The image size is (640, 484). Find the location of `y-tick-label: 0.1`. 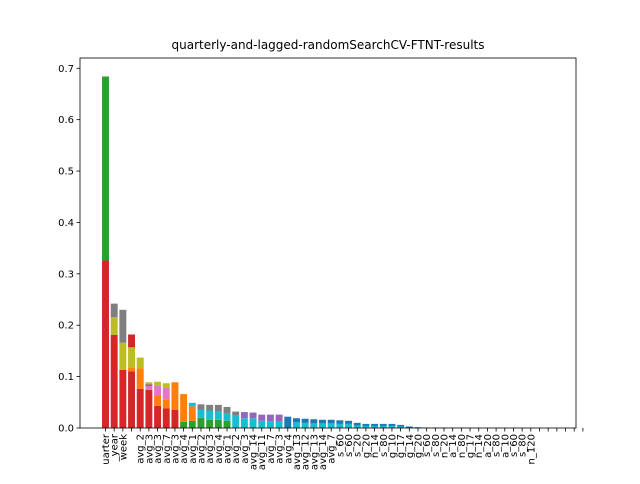

y-tick-label: 0.1 is located at coordinates (66, 377).